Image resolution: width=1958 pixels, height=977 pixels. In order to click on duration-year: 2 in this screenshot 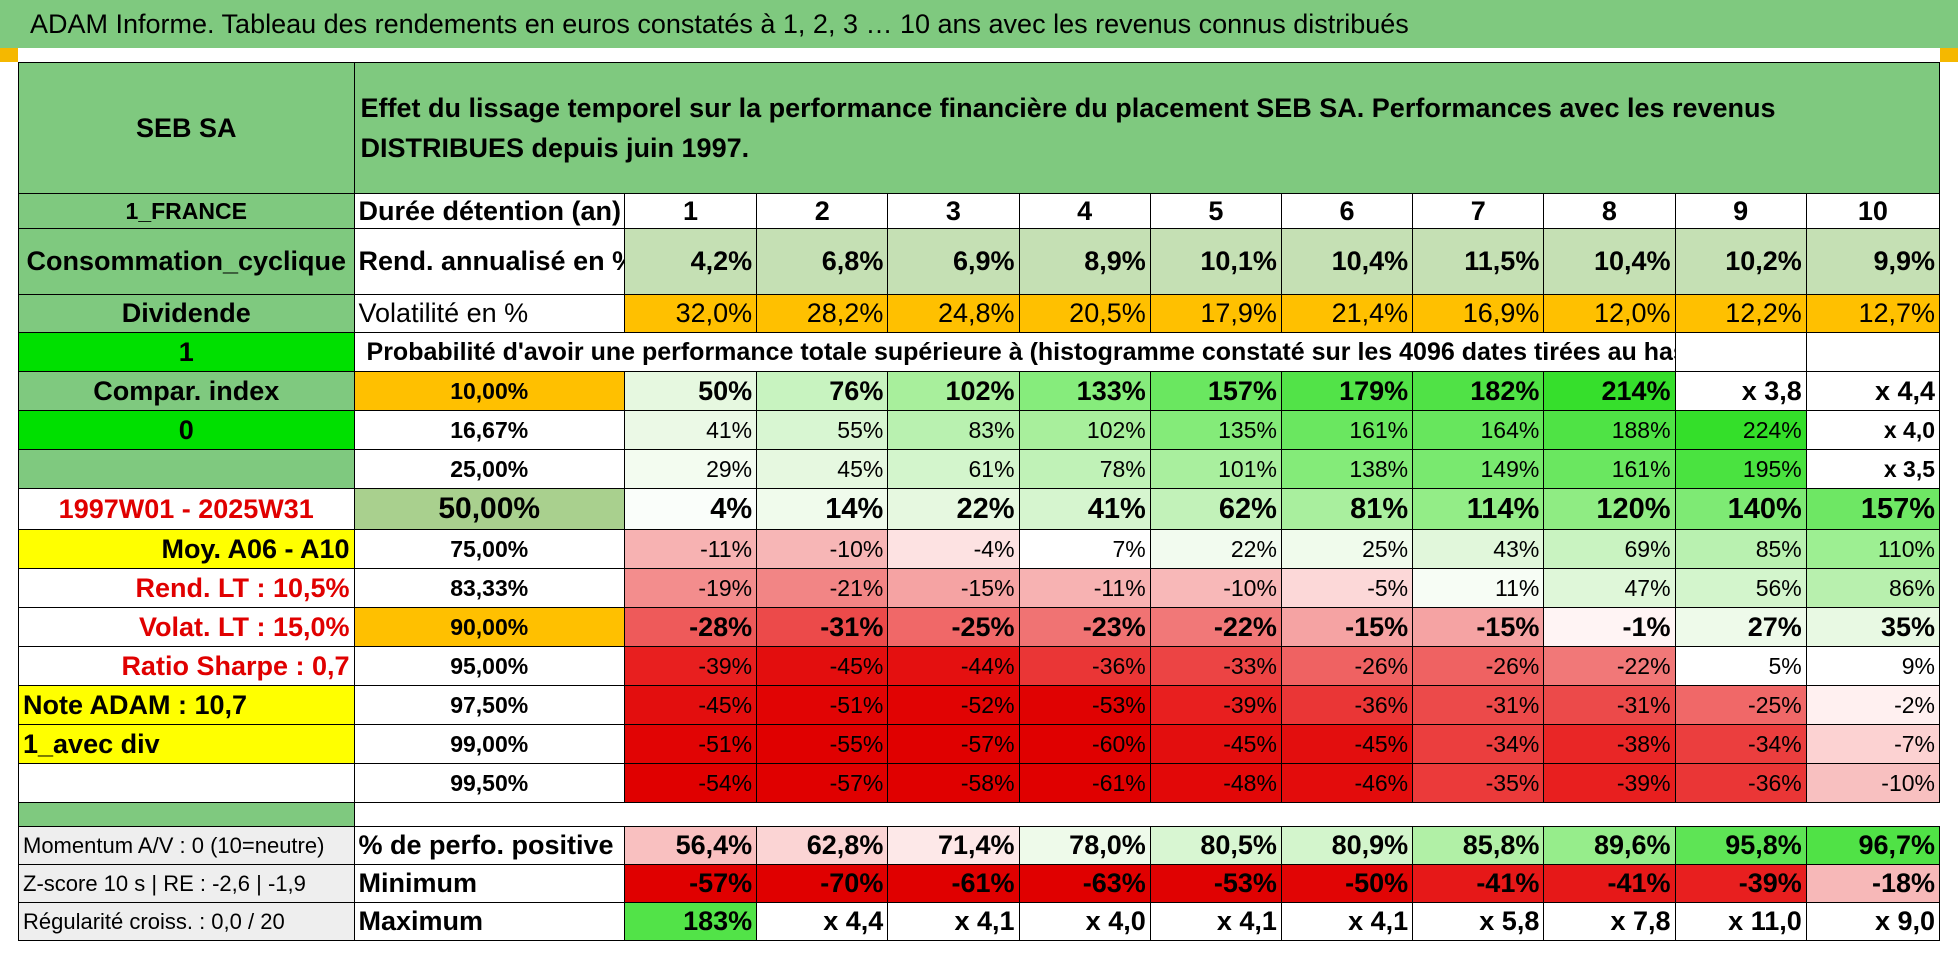, I will do `click(822, 211)`.